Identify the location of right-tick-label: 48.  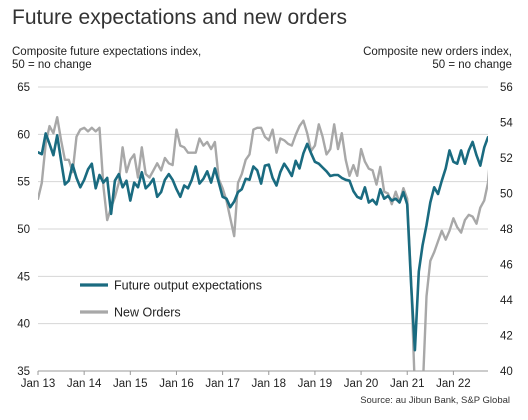
(506, 230).